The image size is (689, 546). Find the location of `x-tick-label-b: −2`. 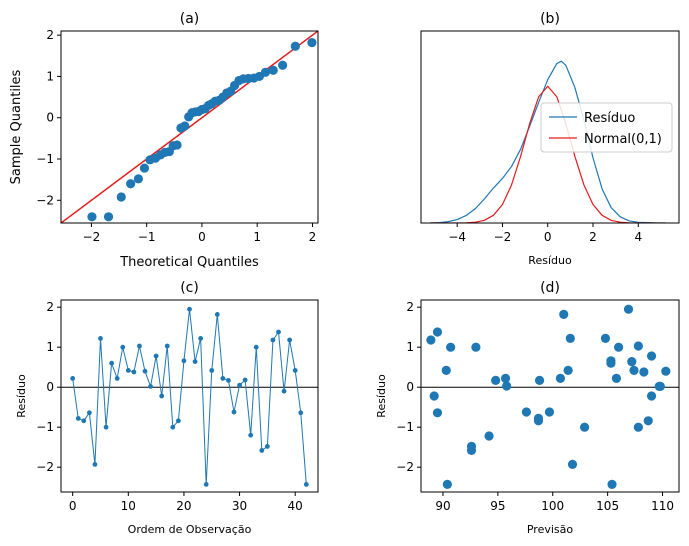

x-tick-label-b: −2 is located at coordinates (503, 237).